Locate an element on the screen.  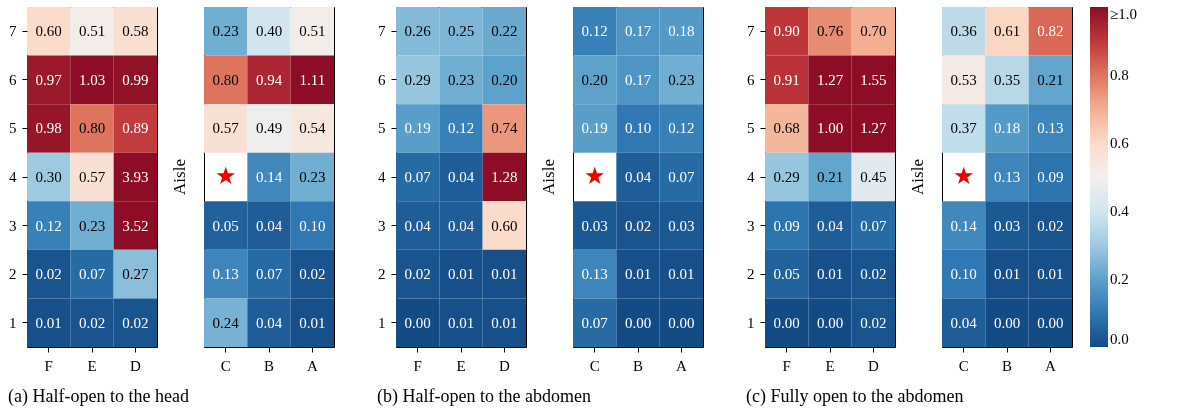
data-label: 0.24 is located at coordinates (226, 322).